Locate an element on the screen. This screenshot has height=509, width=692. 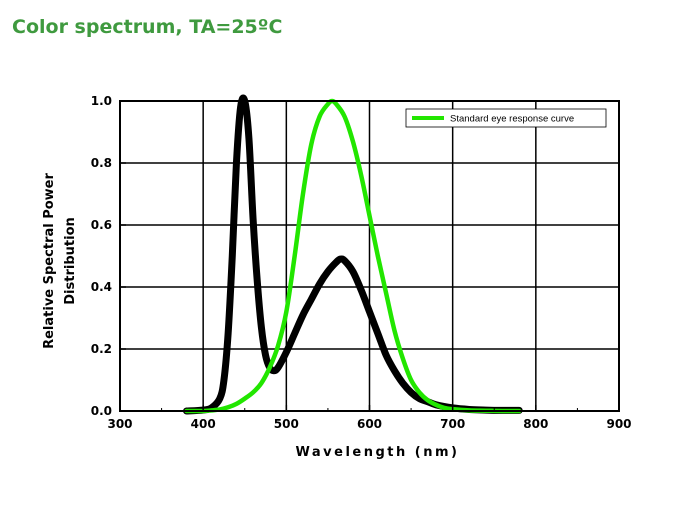
legend-label: Standard eye response curve is located at coordinates (512, 119).